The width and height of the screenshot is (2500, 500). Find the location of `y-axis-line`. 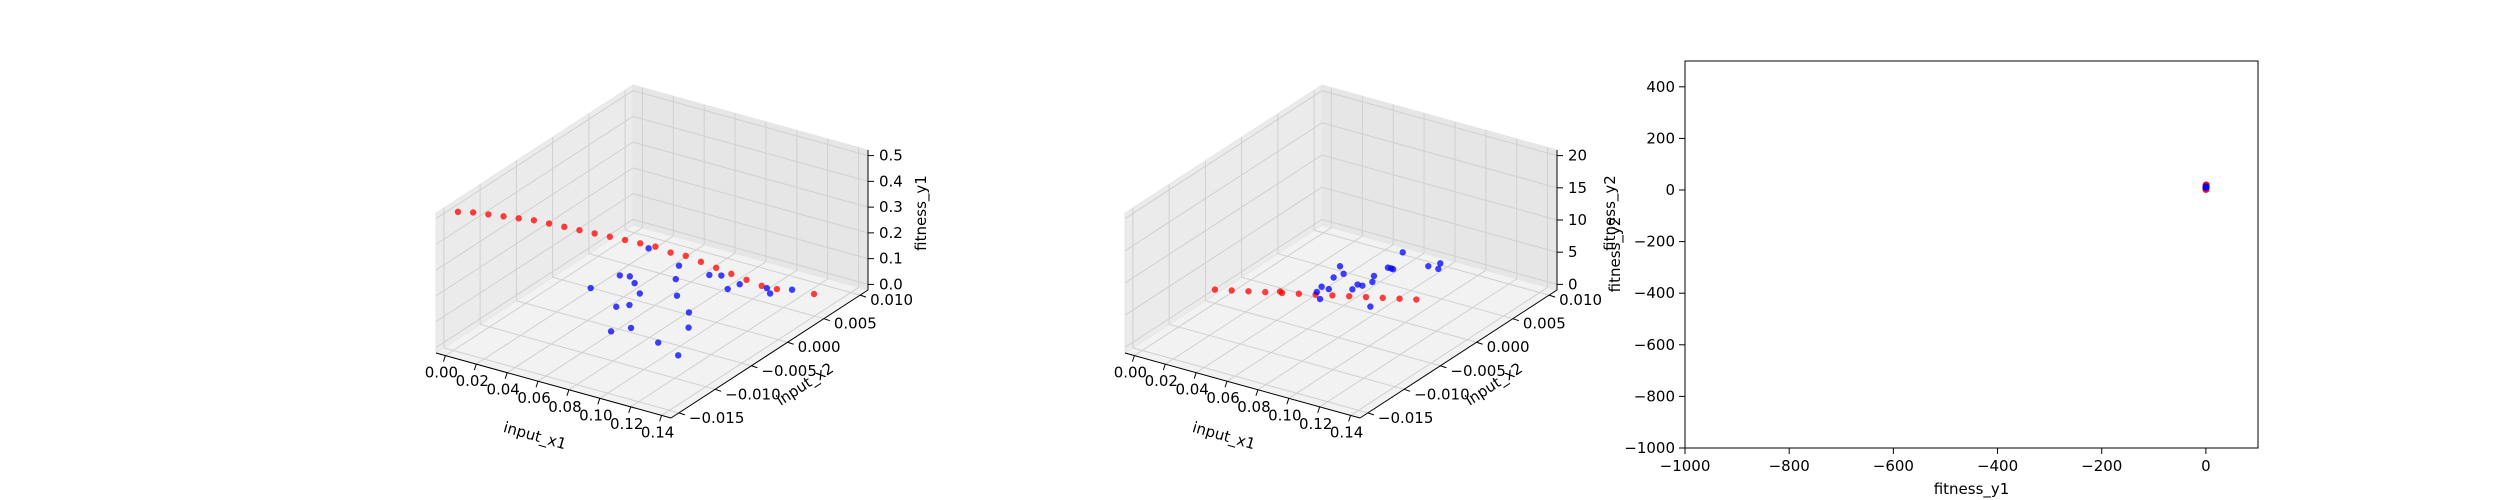

y-axis-line is located at coordinates (769, 354).